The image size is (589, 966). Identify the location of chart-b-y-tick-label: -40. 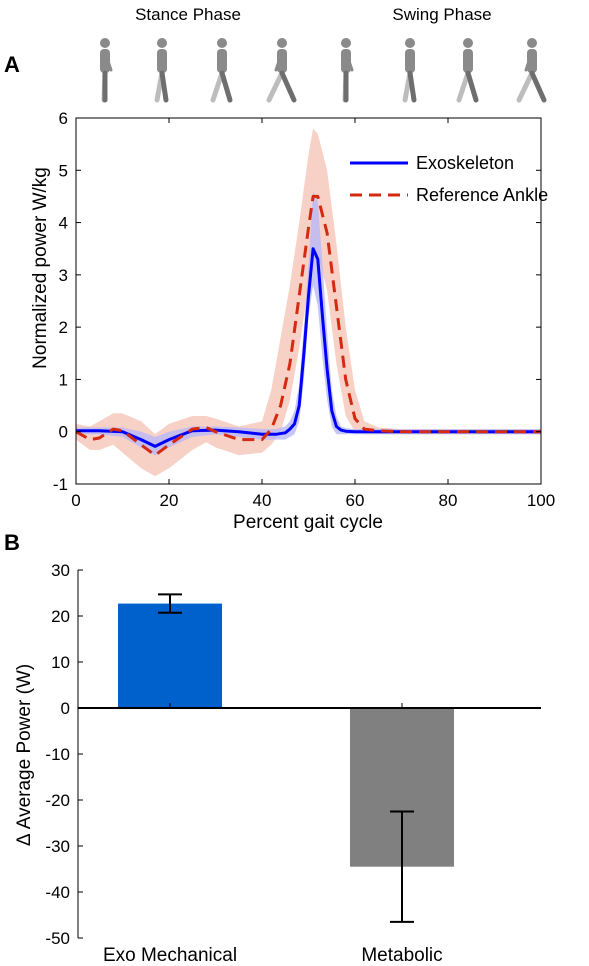
(57, 892).